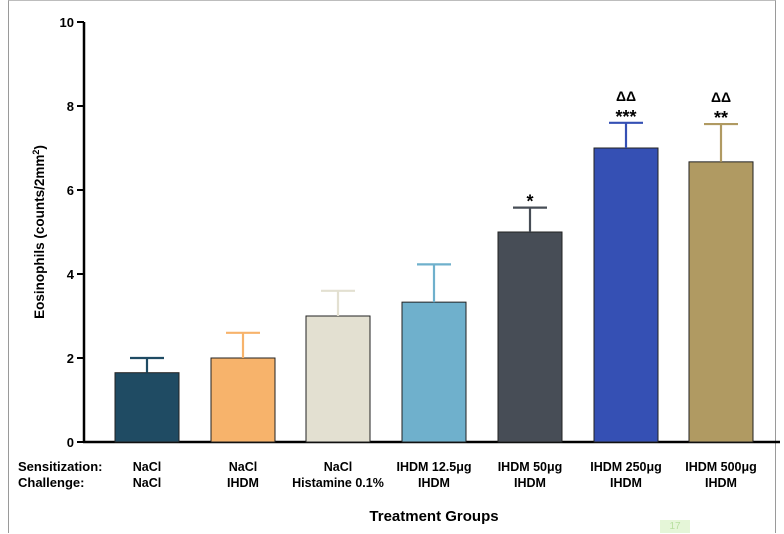 This screenshot has width=784, height=534. What do you see at coordinates (721, 118) in the screenshot?
I see `significance-marker: **` at bounding box center [721, 118].